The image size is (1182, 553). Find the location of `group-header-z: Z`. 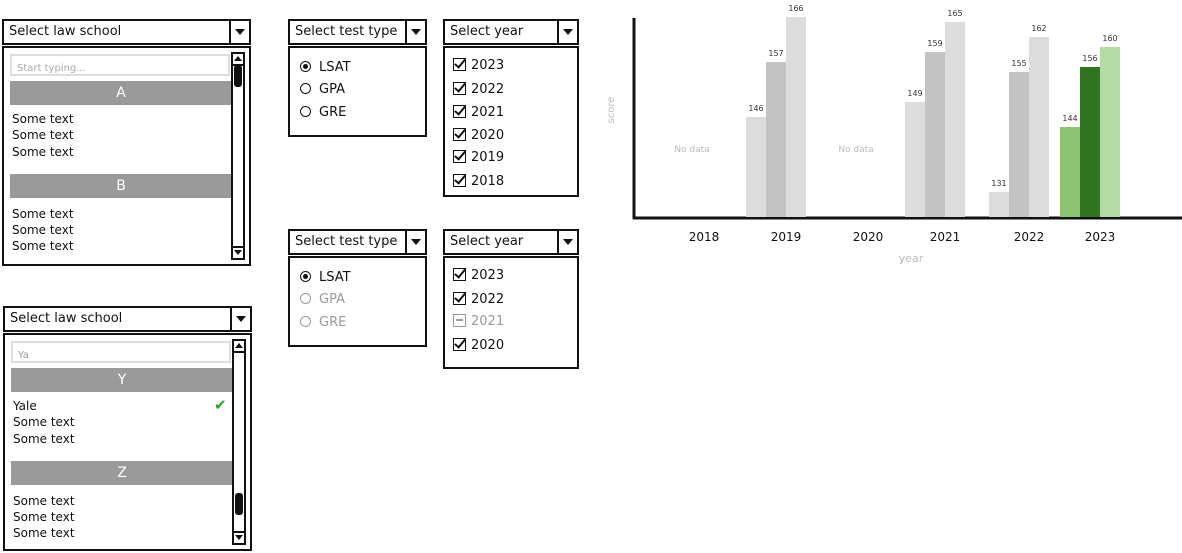

group-header-z: Z is located at coordinates (122, 473).